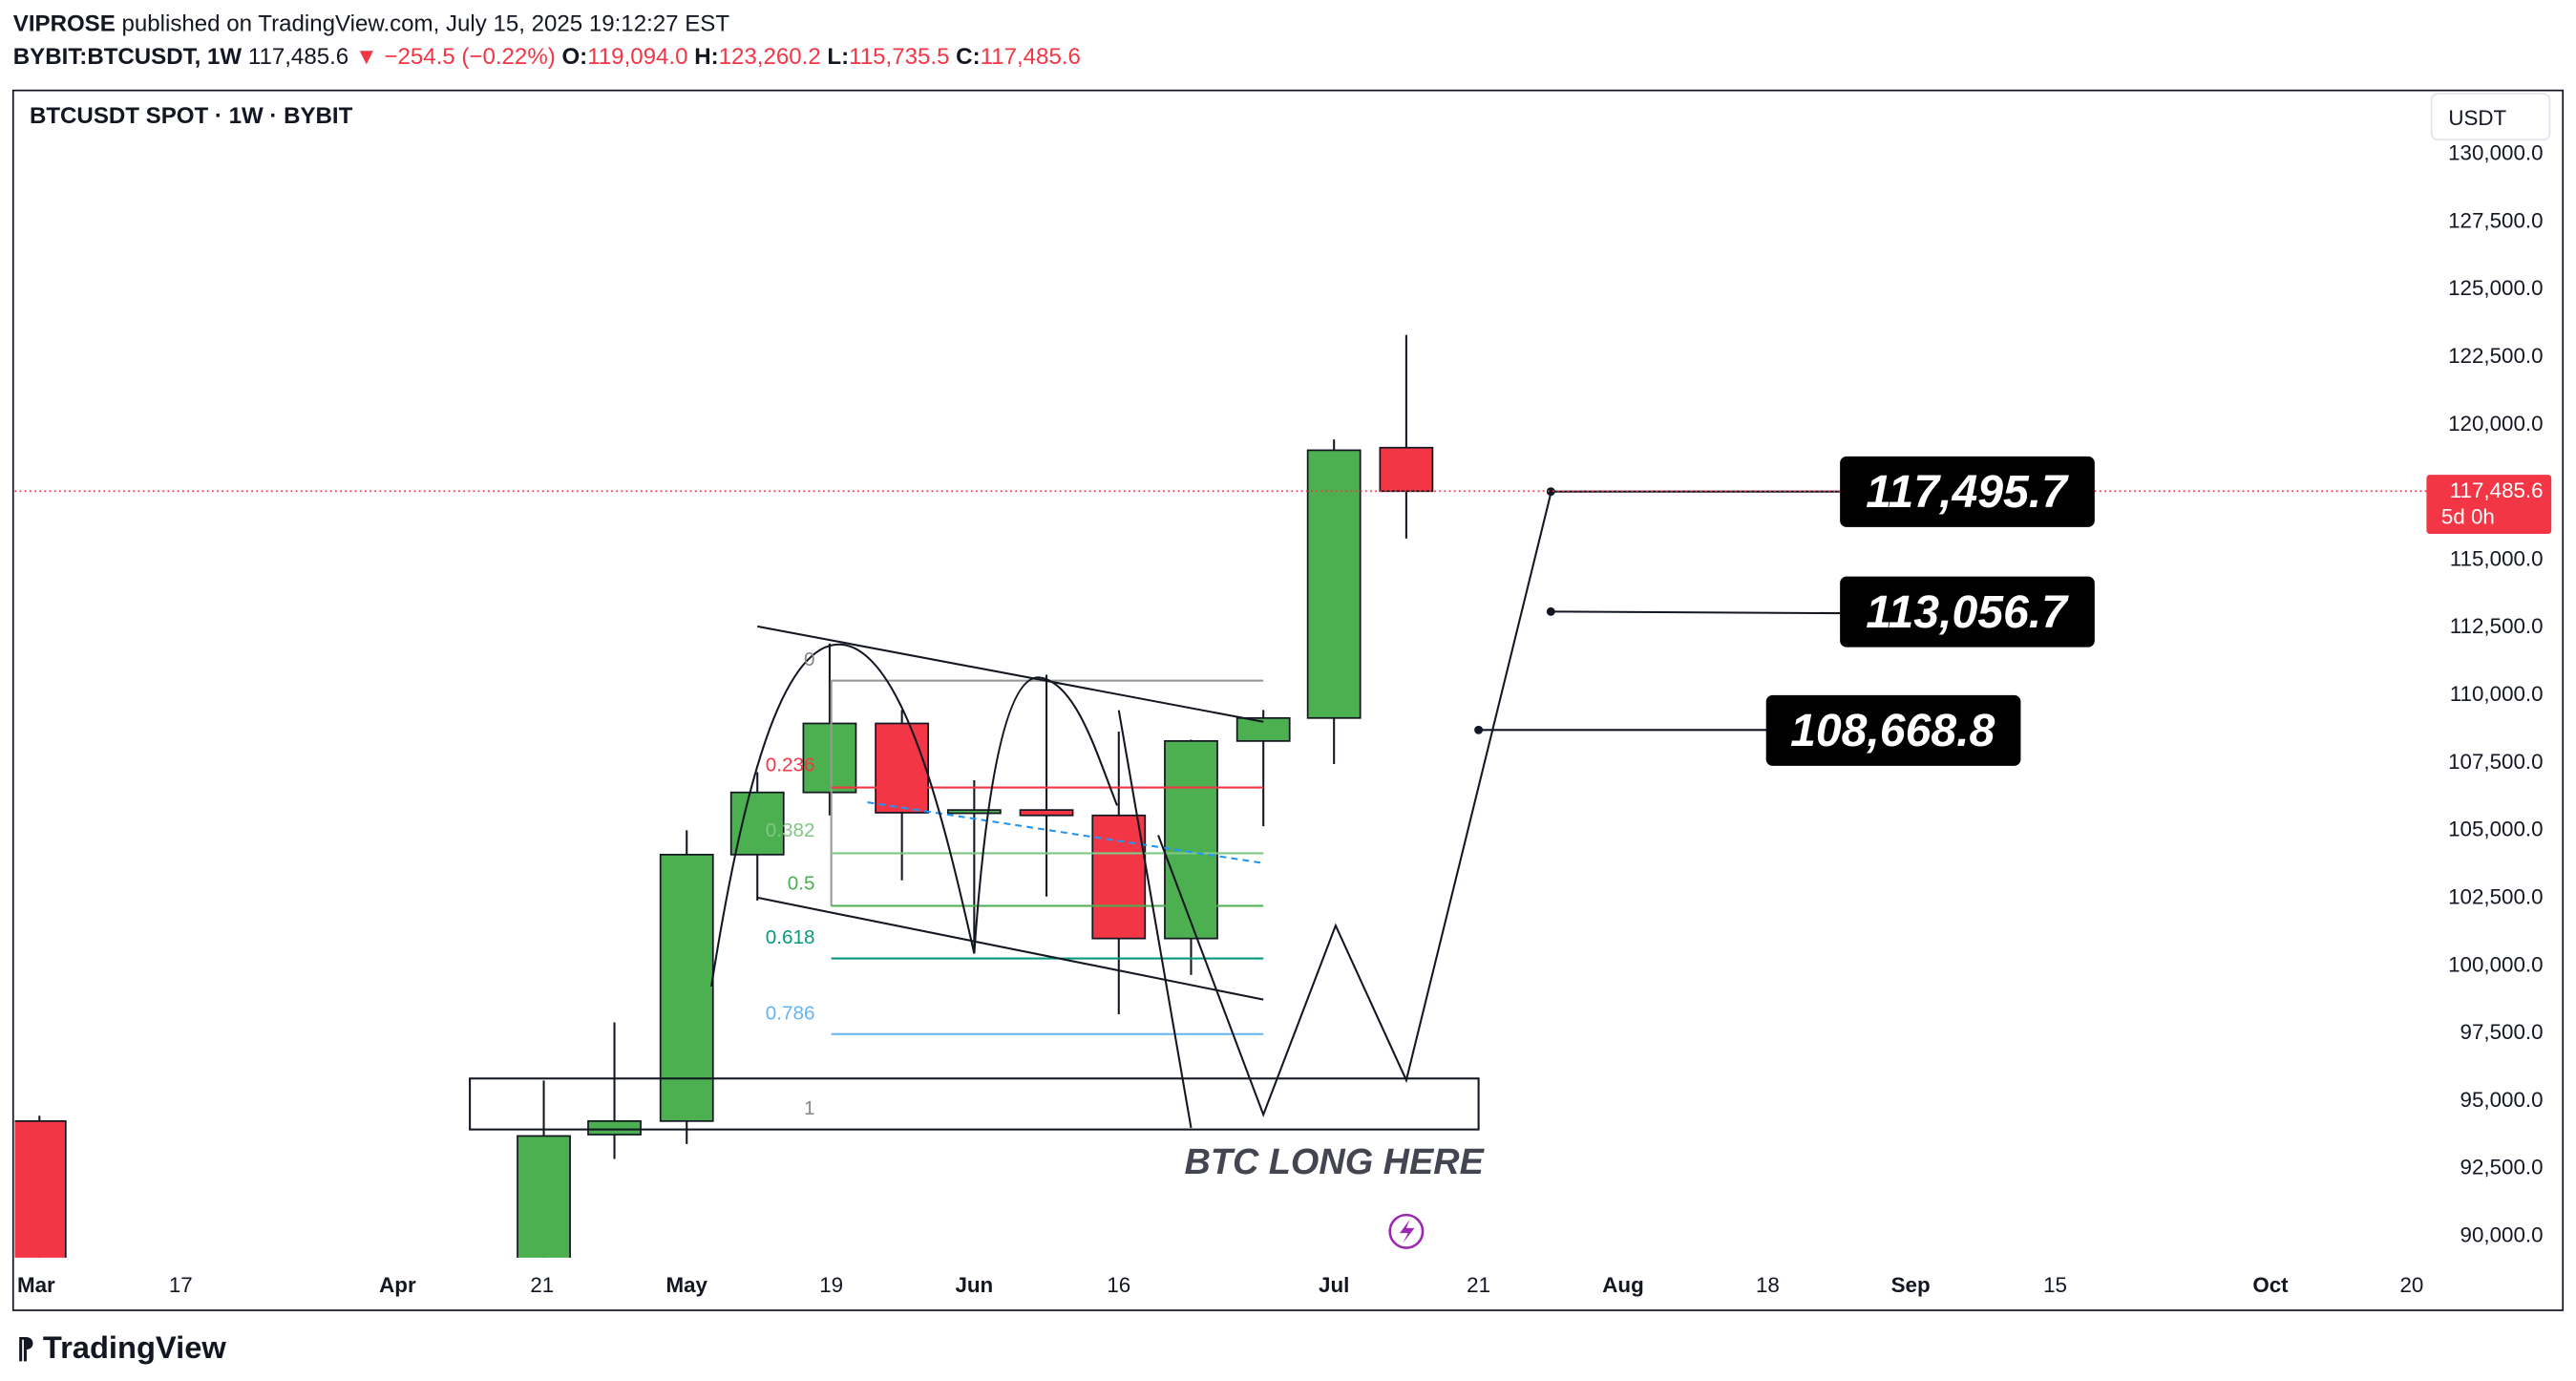 The height and width of the screenshot is (1381, 2576). Describe the element at coordinates (1354, 806) in the screenshot. I see `projection-path` at that location.